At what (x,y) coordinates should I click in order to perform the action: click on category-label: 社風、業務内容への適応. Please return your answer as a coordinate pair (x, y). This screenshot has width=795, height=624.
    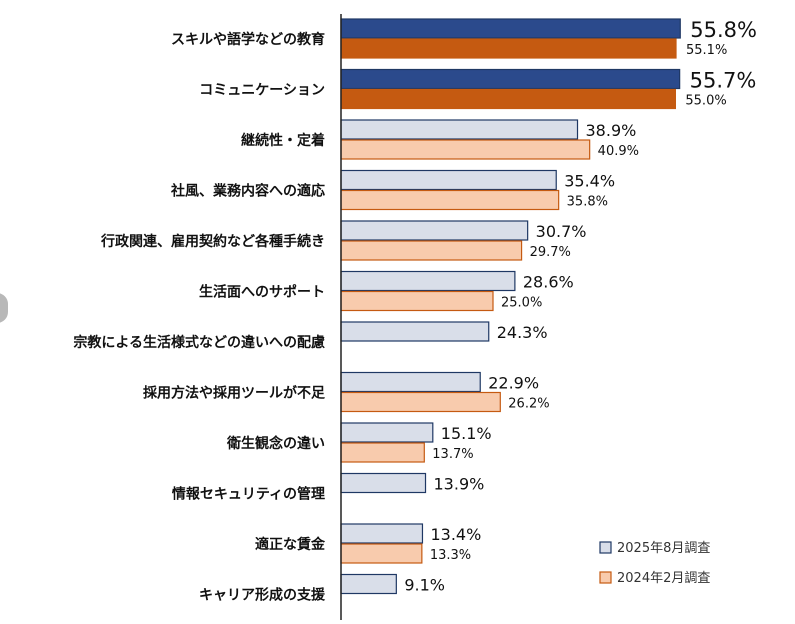
    Looking at the image, I should click on (247, 191).